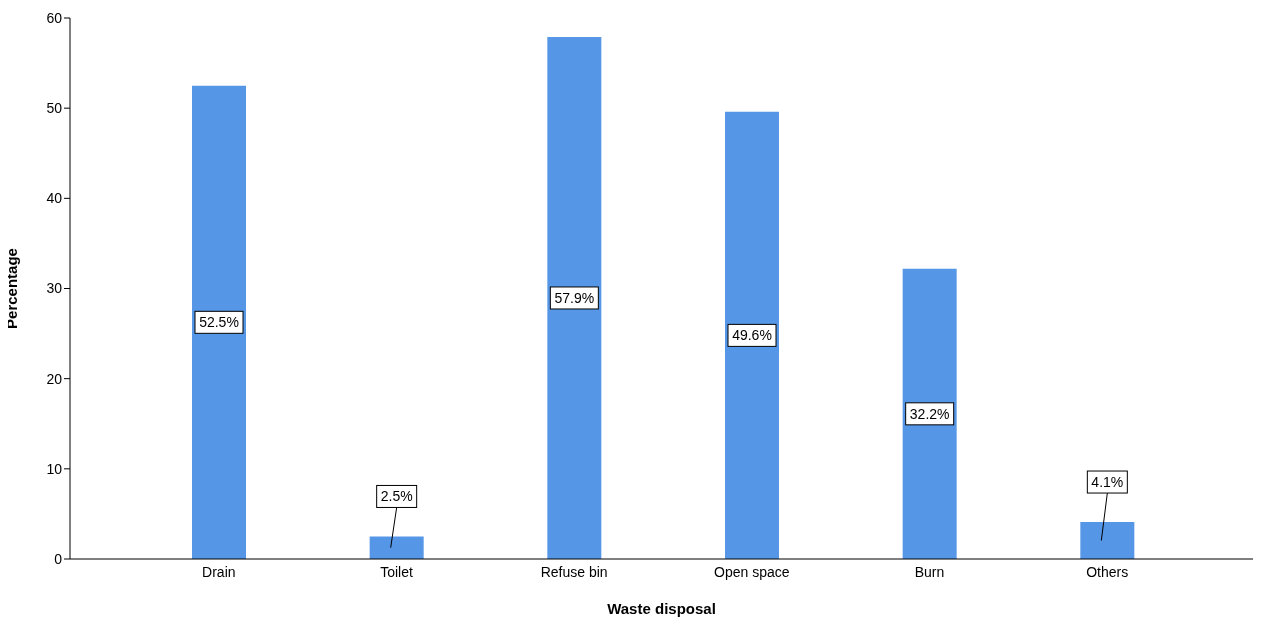  I want to click on x-tick-label: Burn, so click(929, 571).